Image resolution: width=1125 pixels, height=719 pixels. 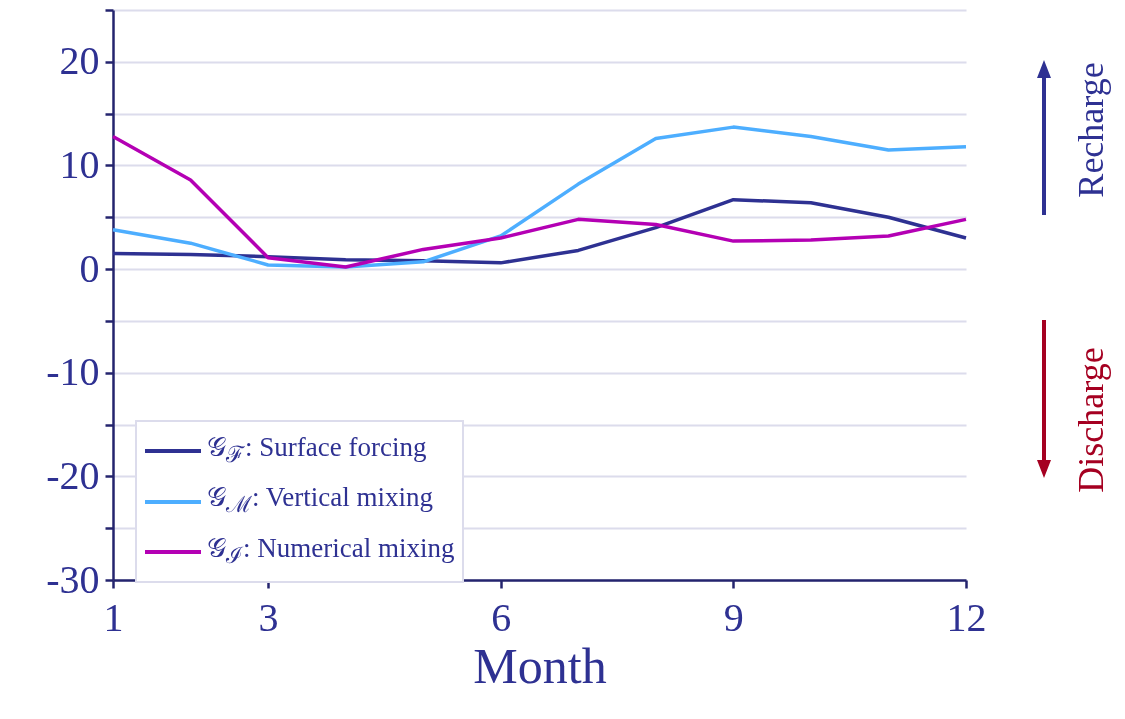 I want to click on legend-label: 𝒢$_{ℱ}$: Surface forcing, so click(x=317, y=450).